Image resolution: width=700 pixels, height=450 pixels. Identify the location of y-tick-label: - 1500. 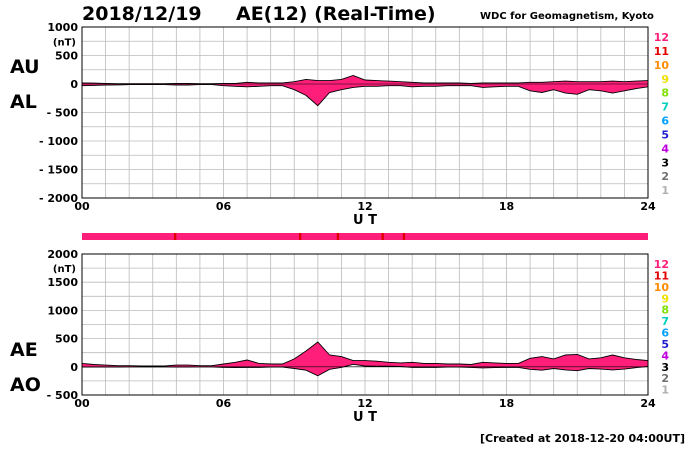
(58, 170).